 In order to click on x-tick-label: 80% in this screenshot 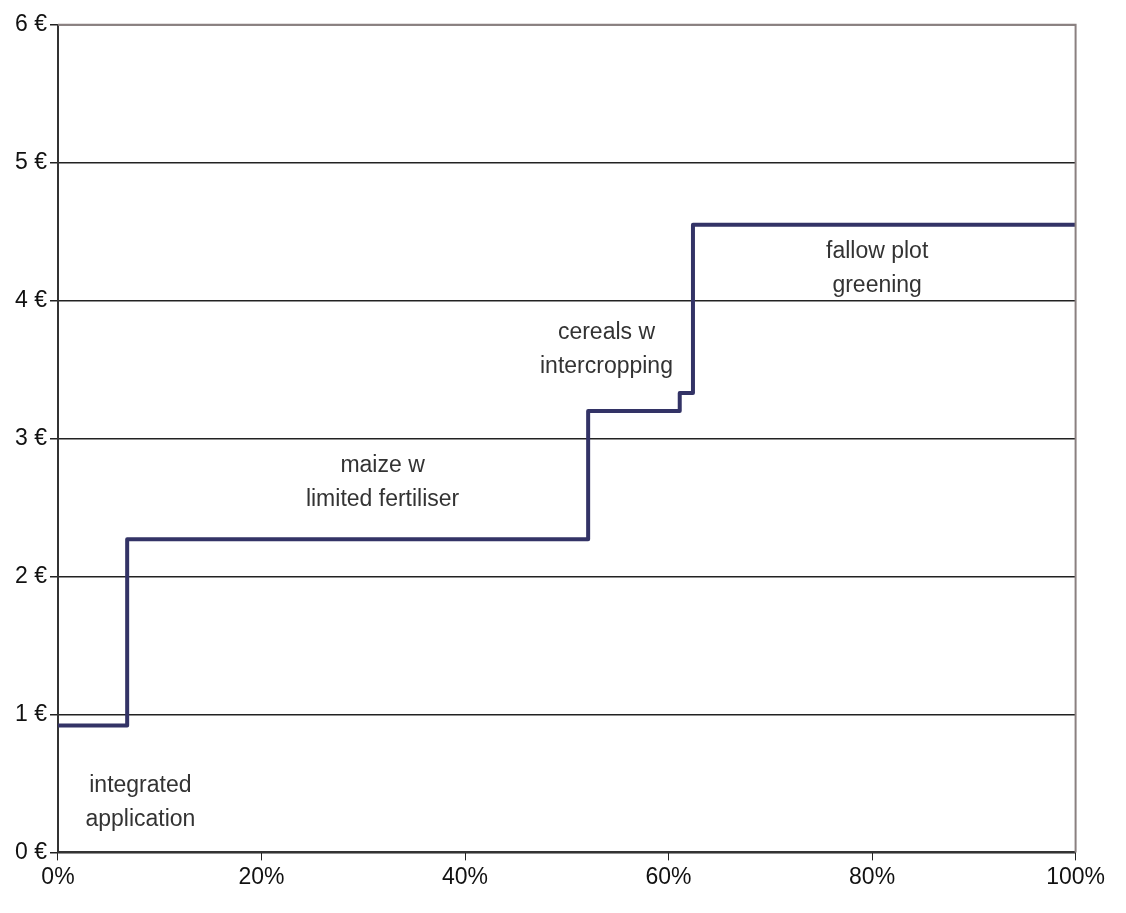, I will do `click(872, 875)`.